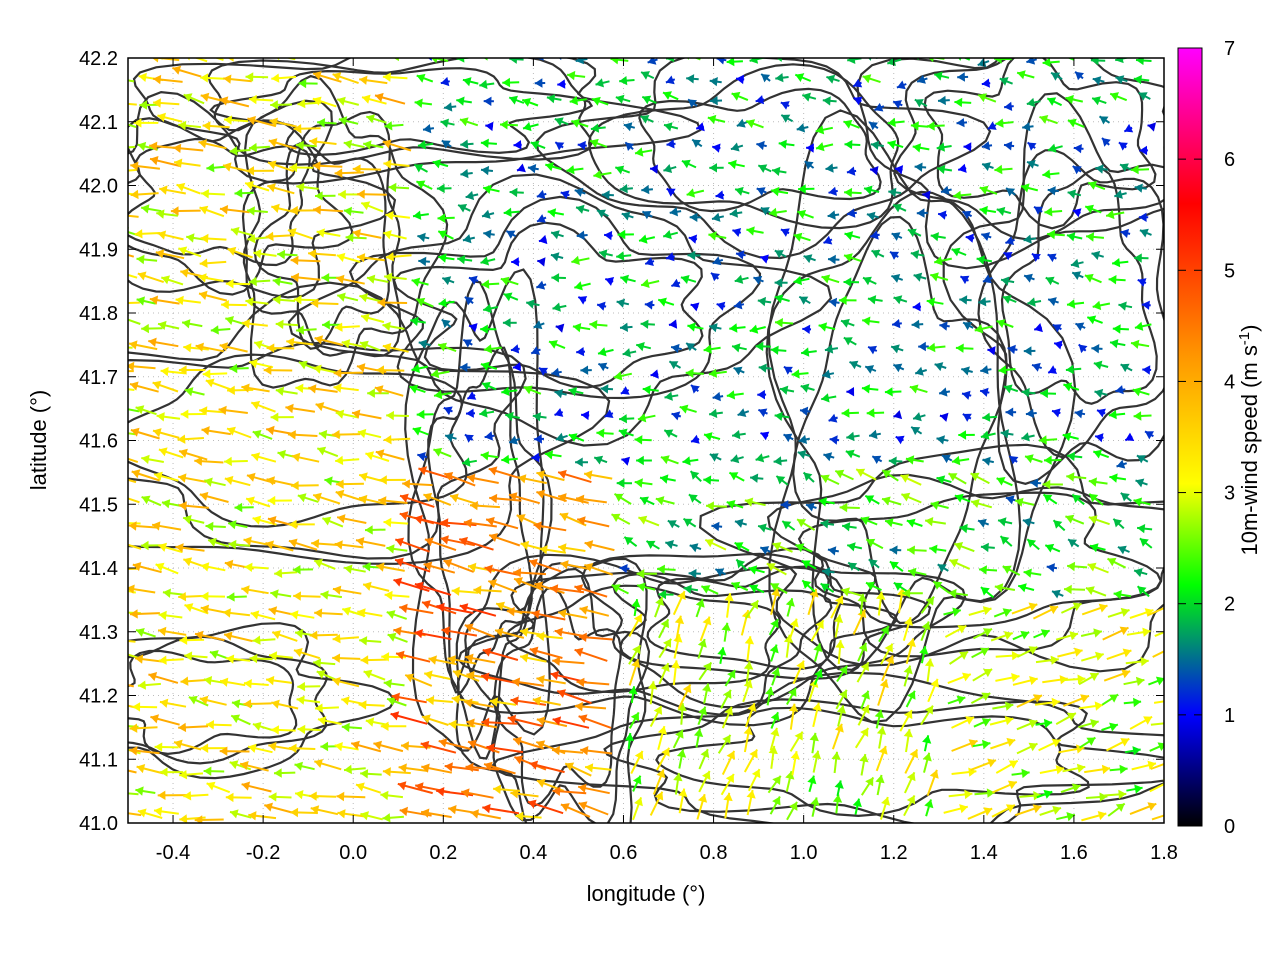 Image resolution: width=1280 pixels, height=960 pixels. Describe the element at coordinates (98, 505) in the screenshot. I see `y-tick-label: 41.5` at that location.